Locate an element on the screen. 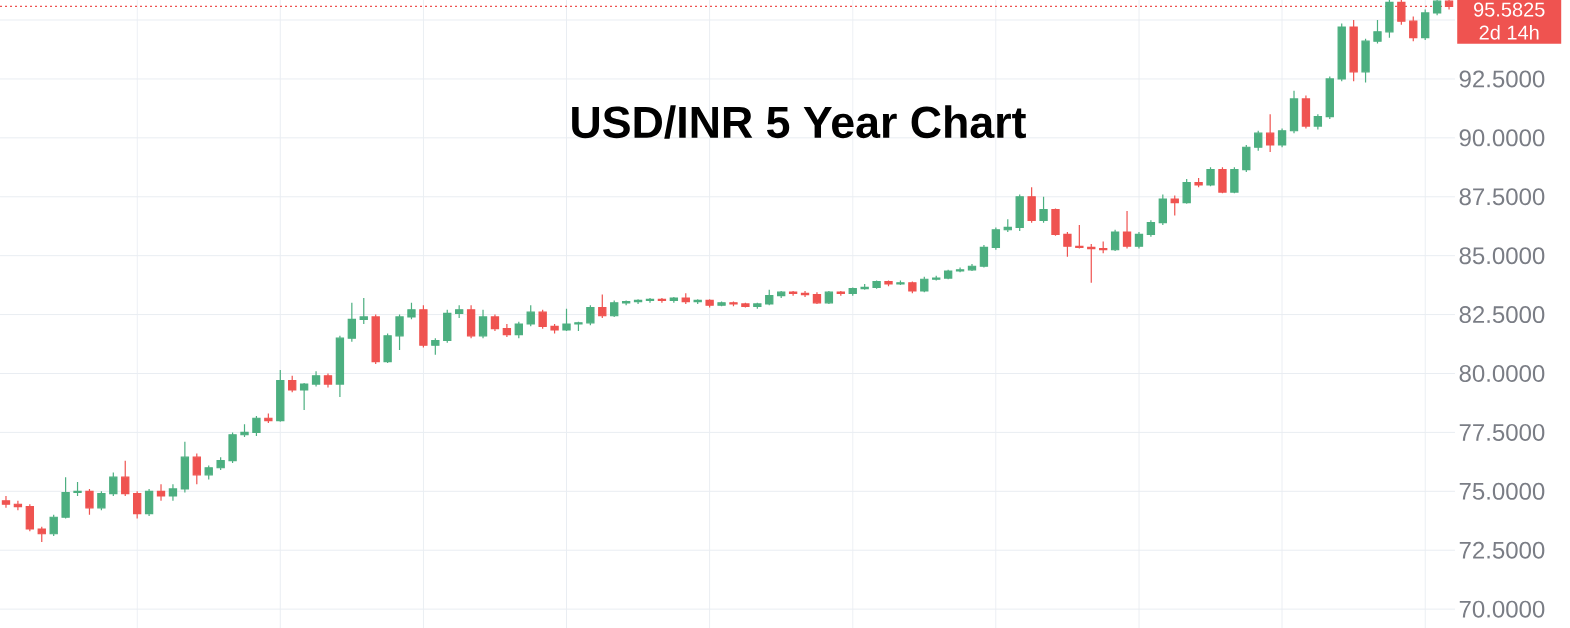 Image resolution: width=1570 pixels, height=628 pixels. y-tick-label: 87.5000 is located at coordinates (1502, 197).